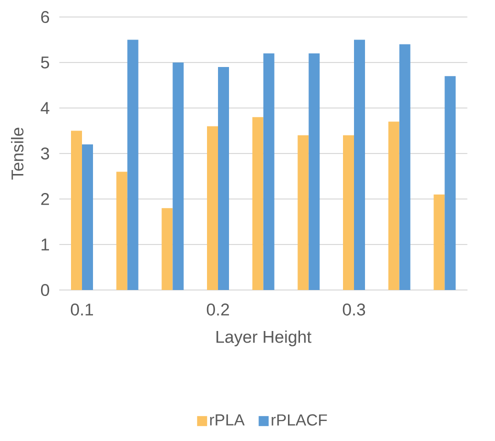 The height and width of the screenshot is (441, 495). I want to click on y-tick-label: 3, so click(45, 153).